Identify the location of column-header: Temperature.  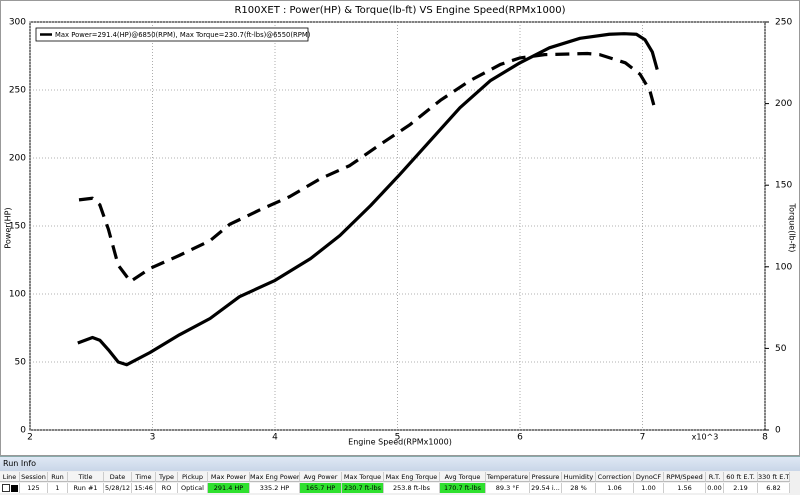
(508, 477).